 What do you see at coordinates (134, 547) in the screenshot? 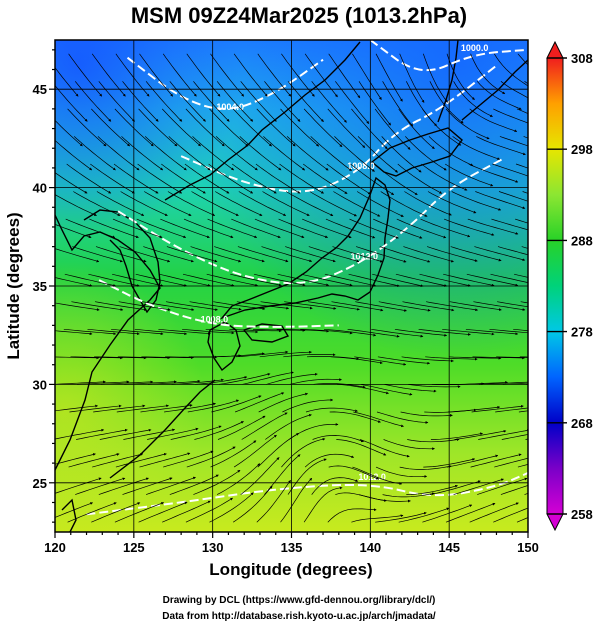
I see `lon-tick-label: 125` at bounding box center [134, 547].